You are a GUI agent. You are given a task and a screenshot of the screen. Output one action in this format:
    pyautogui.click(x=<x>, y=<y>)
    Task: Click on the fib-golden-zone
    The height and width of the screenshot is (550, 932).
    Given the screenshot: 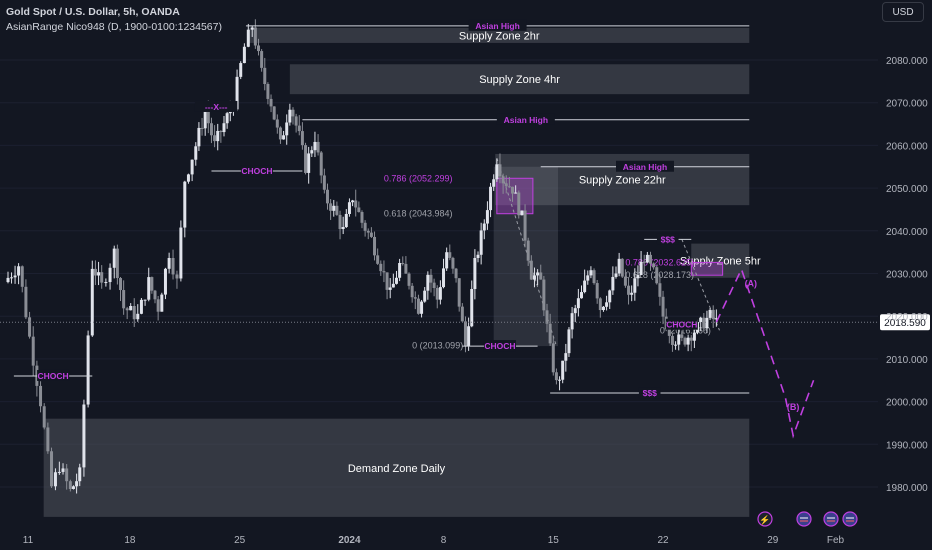 What is the action you would take?
    pyautogui.click(x=515, y=196)
    